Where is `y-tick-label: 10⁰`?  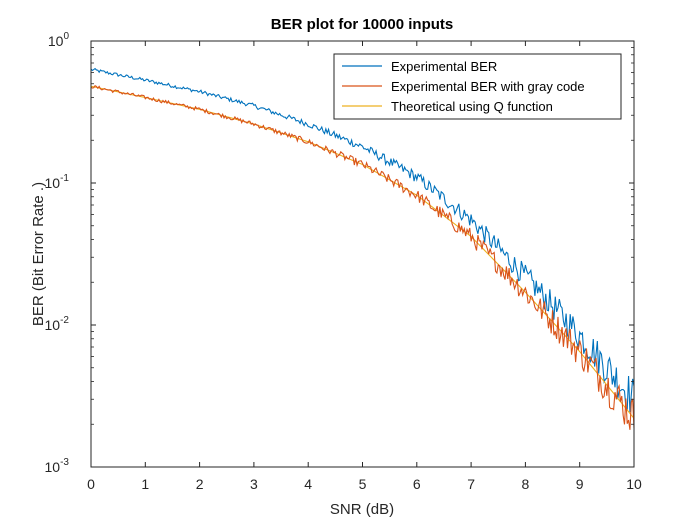 y-tick-label: 10⁰ is located at coordinates (59, 40).